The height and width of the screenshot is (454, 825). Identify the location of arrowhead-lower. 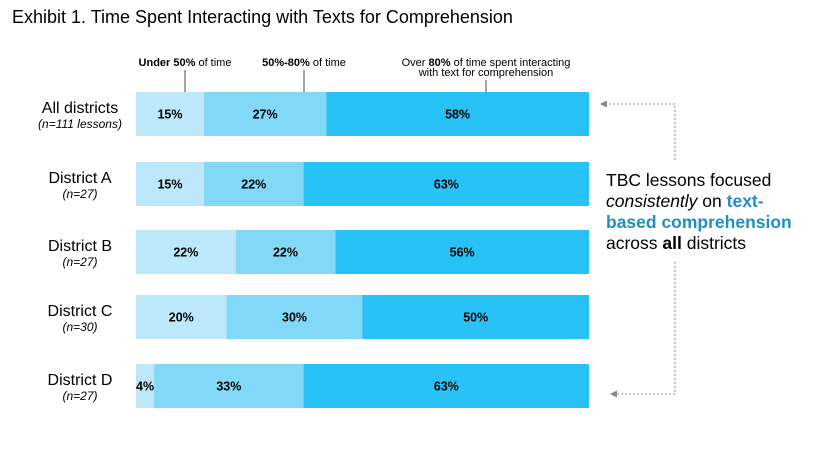
(613, 394).